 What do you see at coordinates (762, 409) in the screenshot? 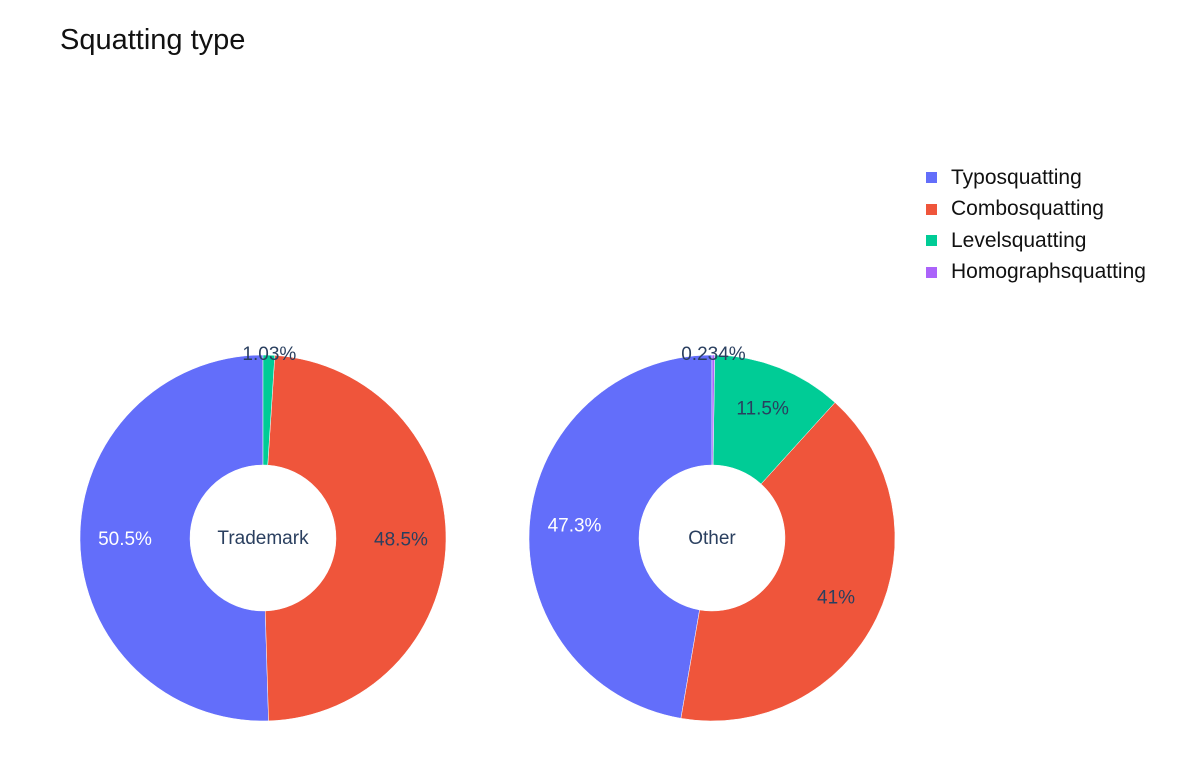
I see `slice-label-other-levelsquatting: 11.5%` at bounding box center [762, 409].